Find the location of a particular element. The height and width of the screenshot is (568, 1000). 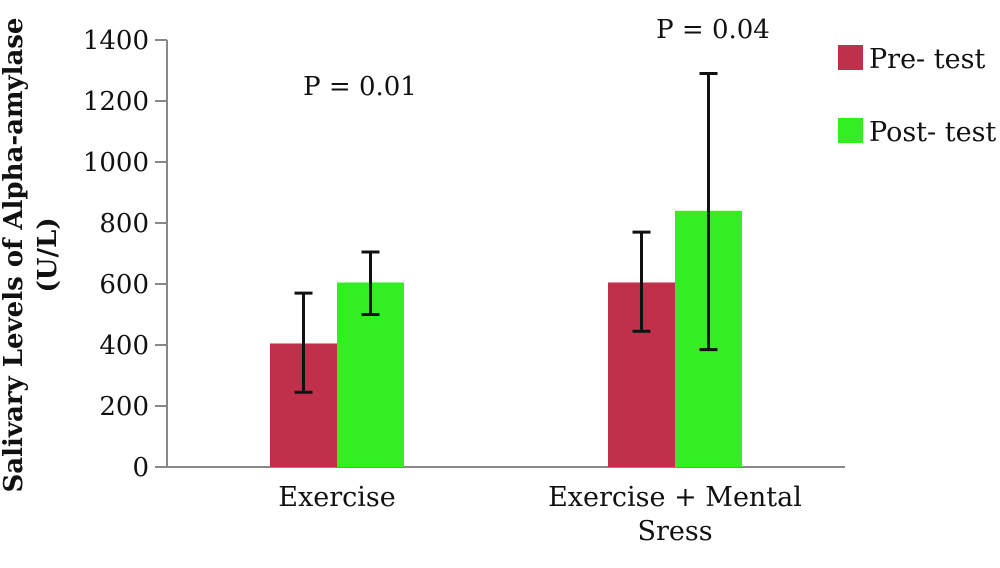

legend-label-post-test: Post- test is located at coordinates (932, 132).